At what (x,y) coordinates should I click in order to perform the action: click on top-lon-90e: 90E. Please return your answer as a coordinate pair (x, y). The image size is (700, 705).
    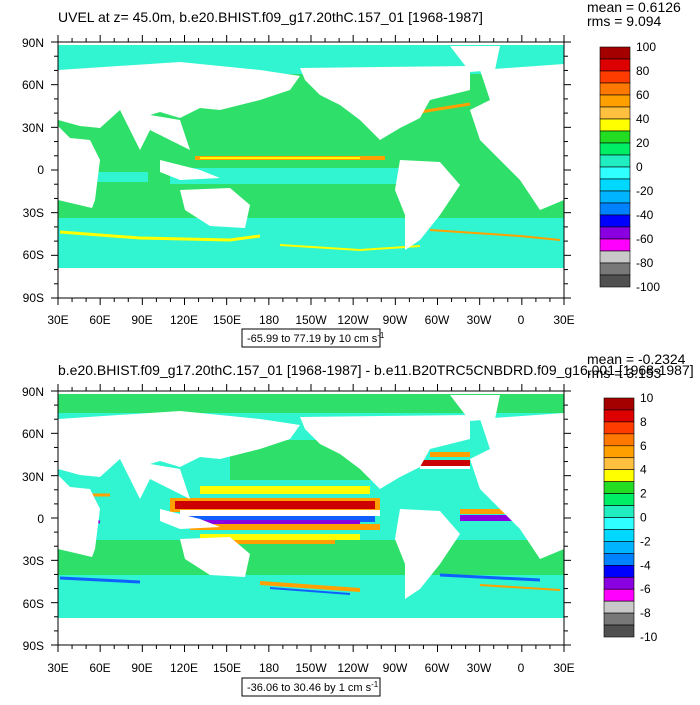
    Looking at the image, I should click on (141, 320).